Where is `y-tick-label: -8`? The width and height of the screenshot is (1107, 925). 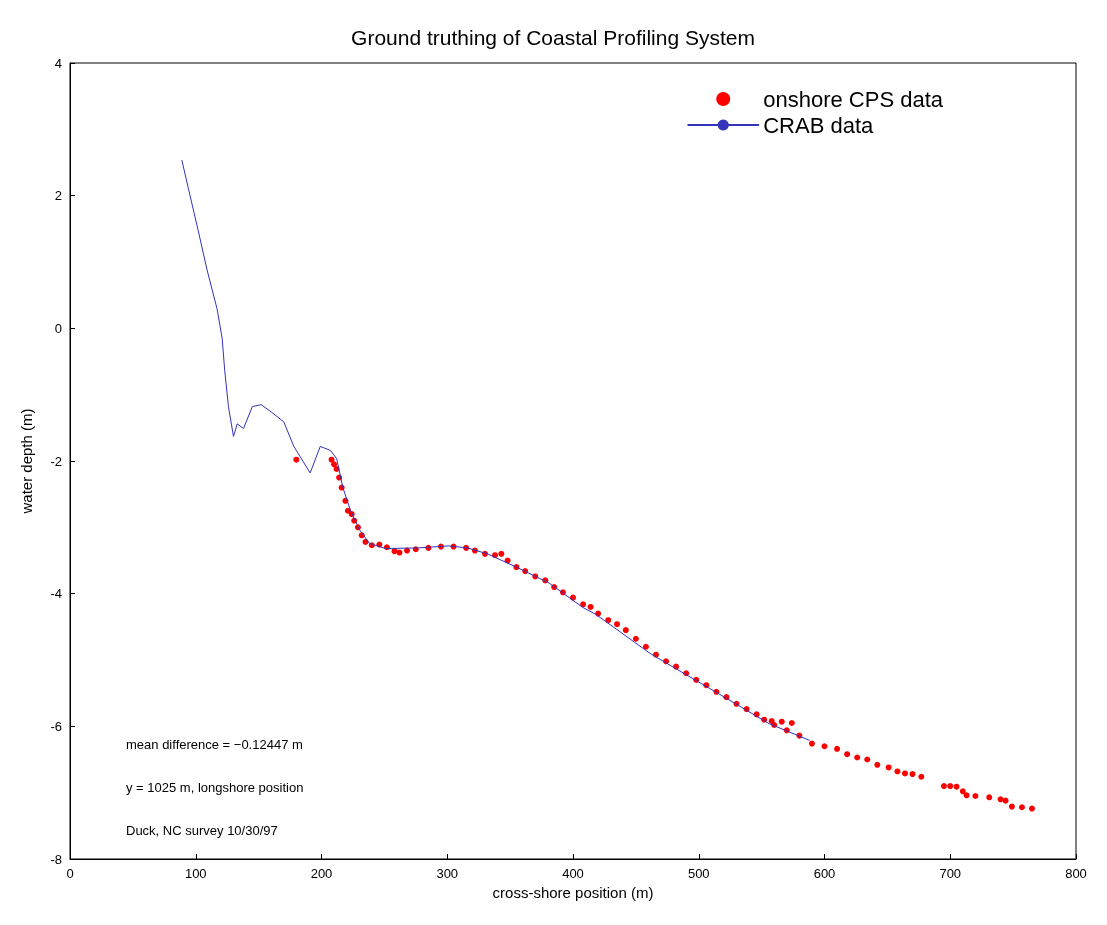 y-tick-label: -8 is located at coordinates (56, 859).